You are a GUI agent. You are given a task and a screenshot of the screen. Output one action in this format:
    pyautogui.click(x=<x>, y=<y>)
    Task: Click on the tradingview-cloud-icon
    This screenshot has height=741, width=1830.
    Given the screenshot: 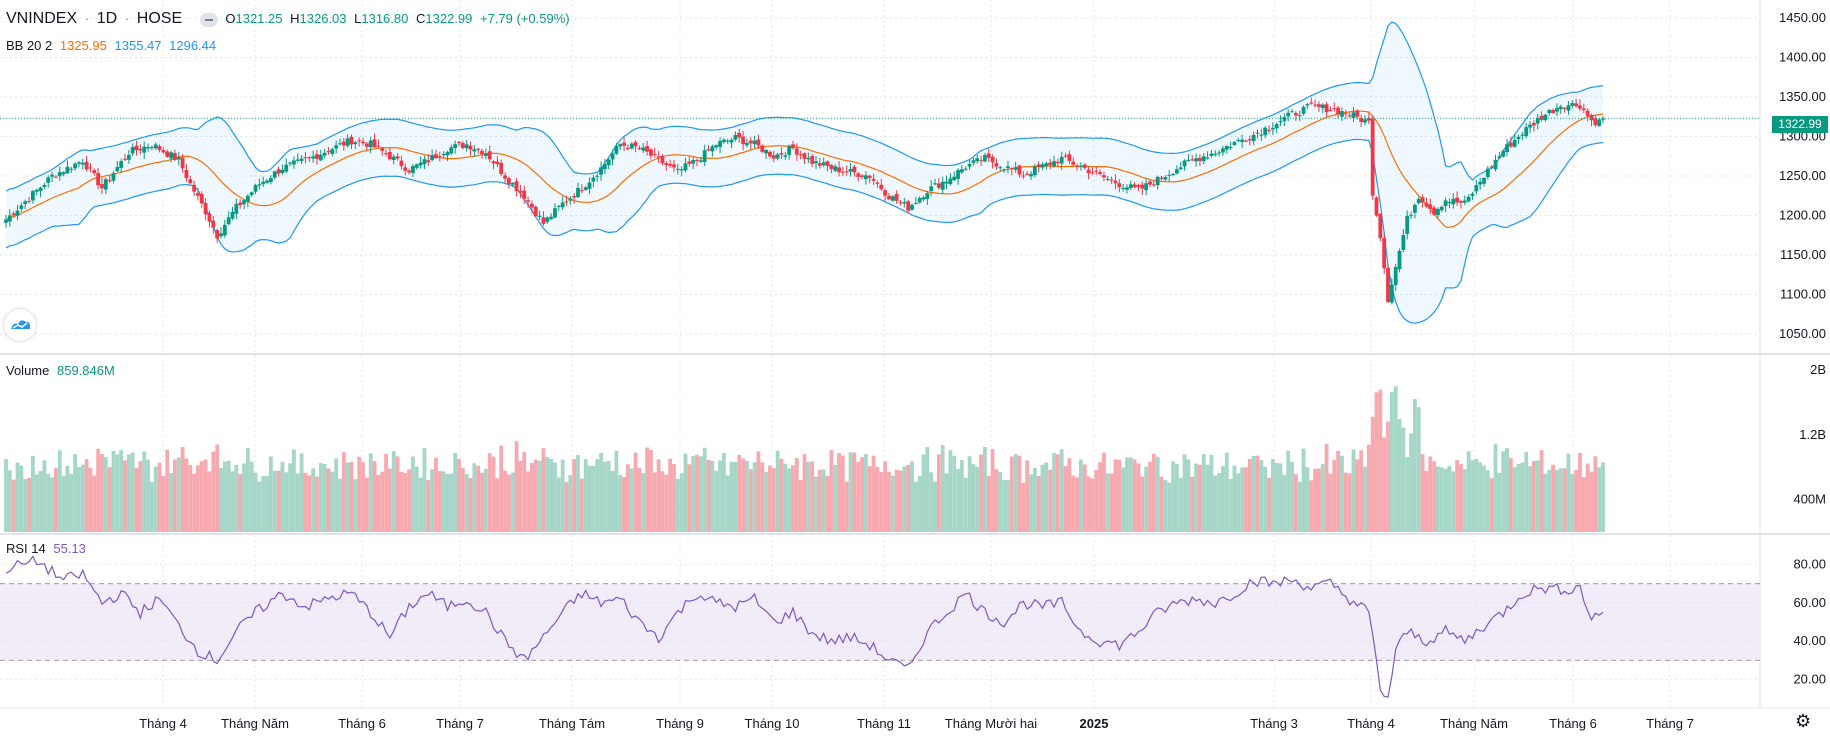 What is the action you would take?
    pyautogui.click(x=20, y=325)
    